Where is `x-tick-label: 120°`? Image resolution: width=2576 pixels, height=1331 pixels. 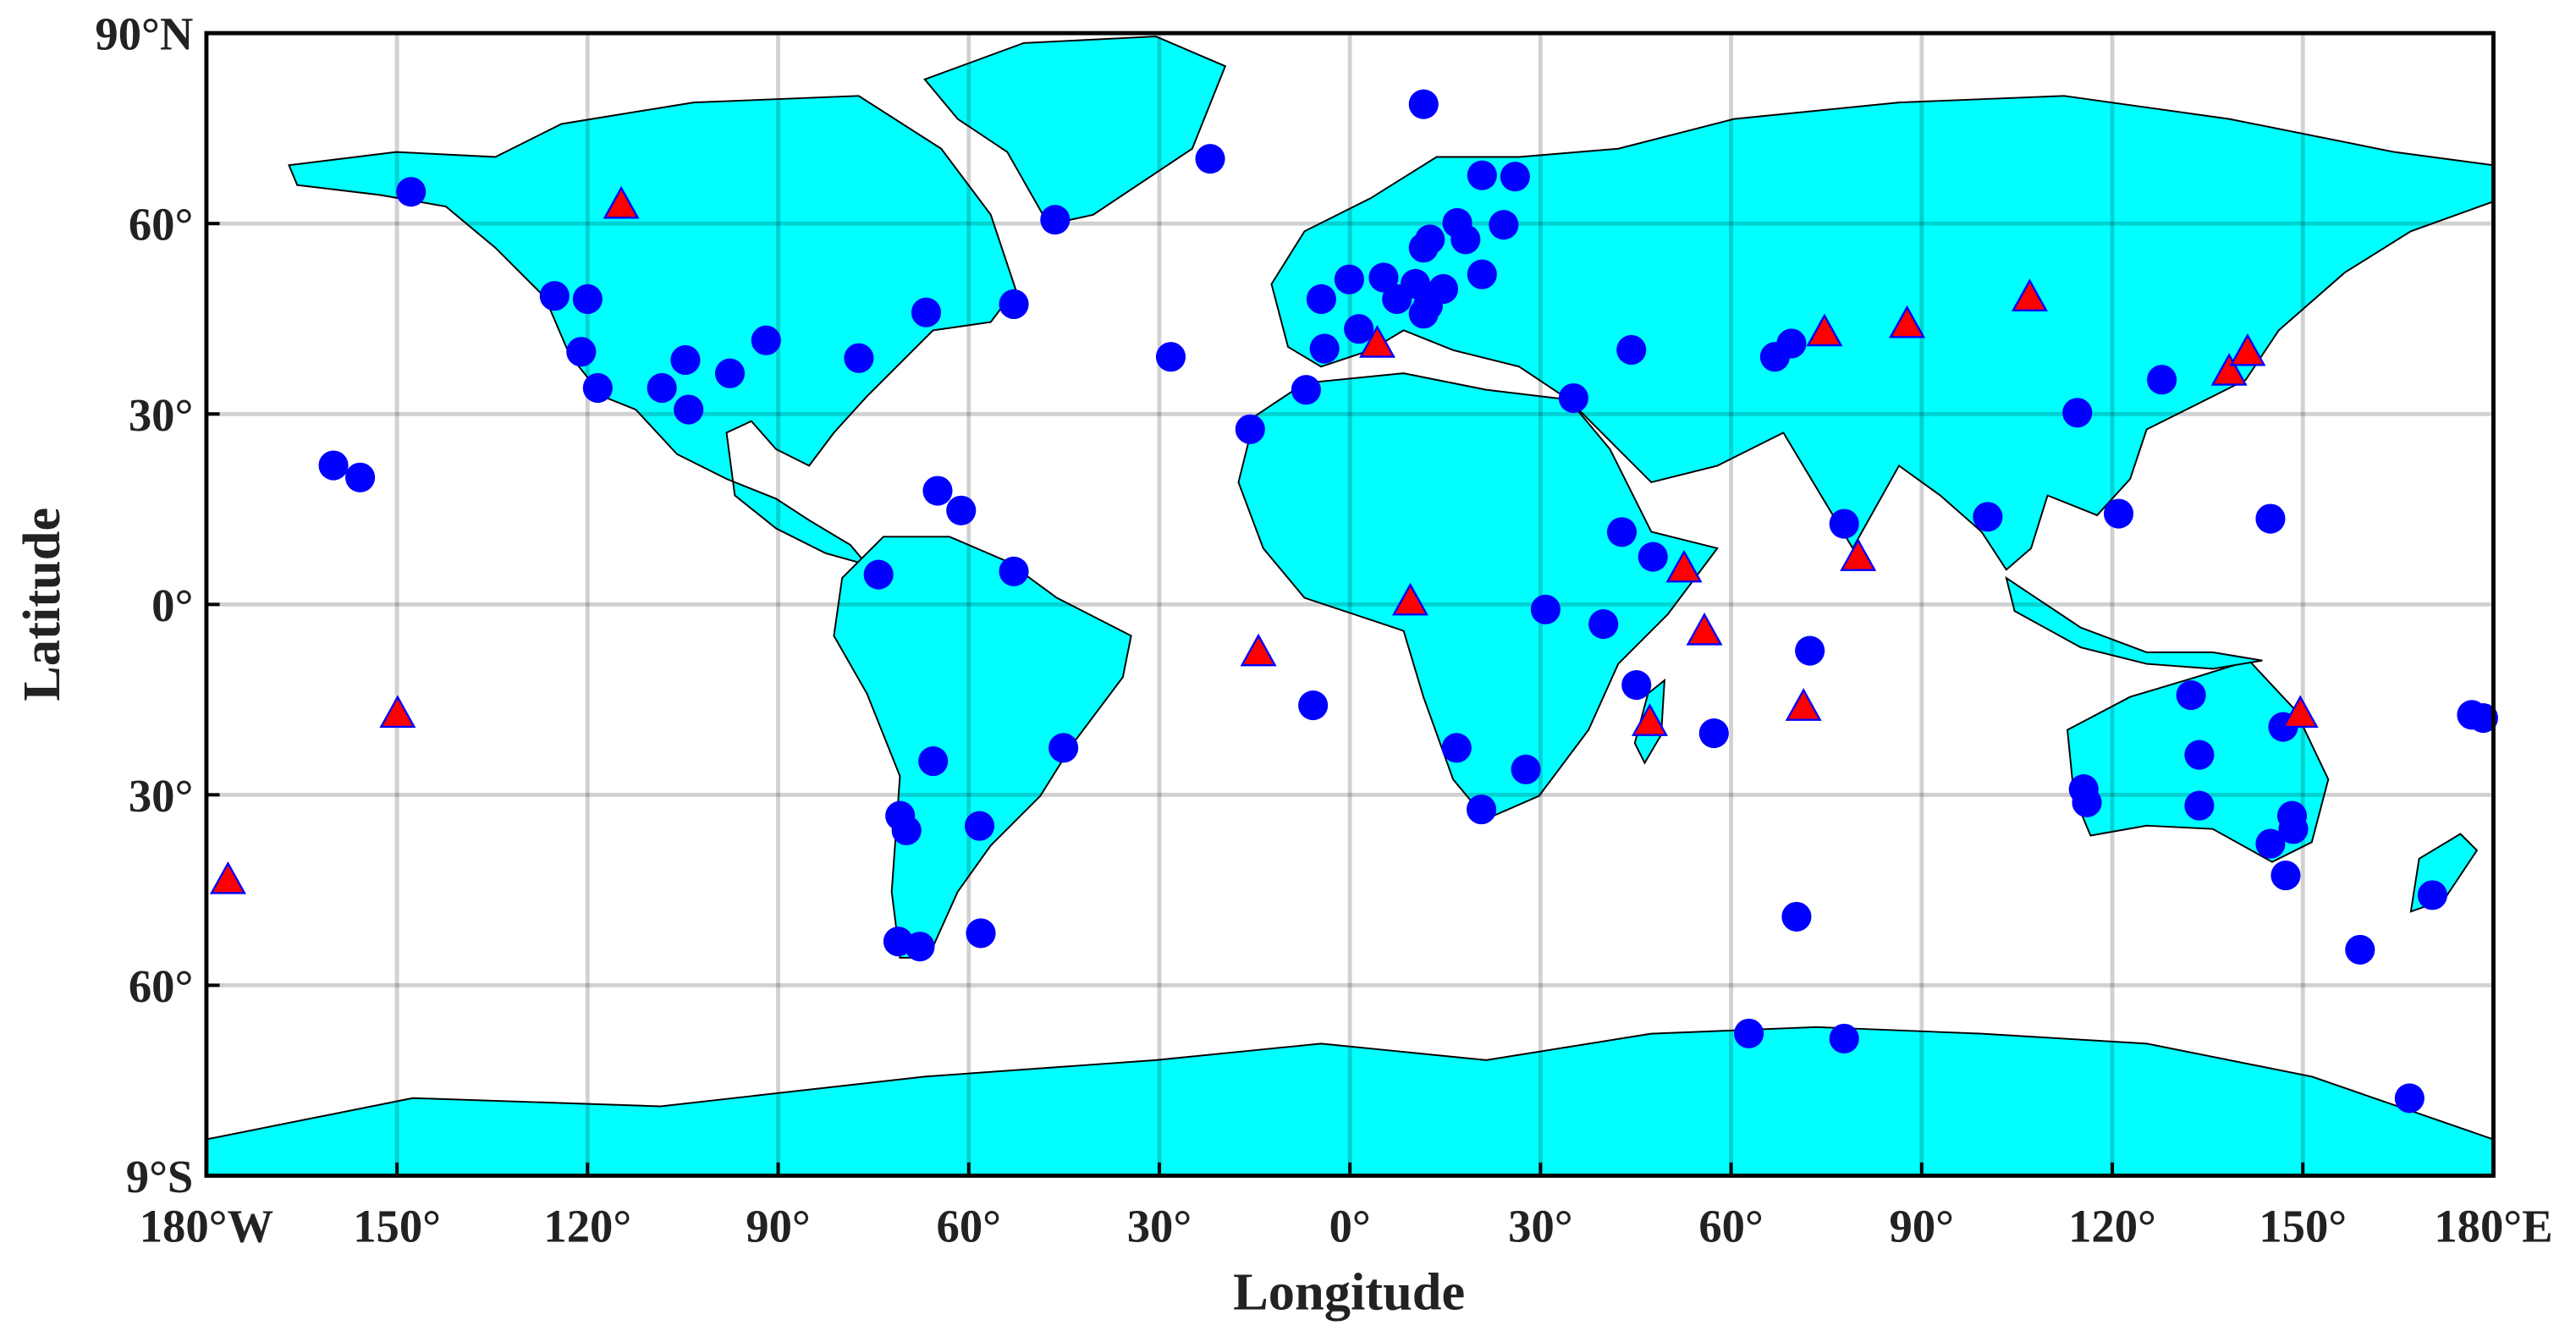
x-tick-label: 120° is located at coordinates (2112, 1226).